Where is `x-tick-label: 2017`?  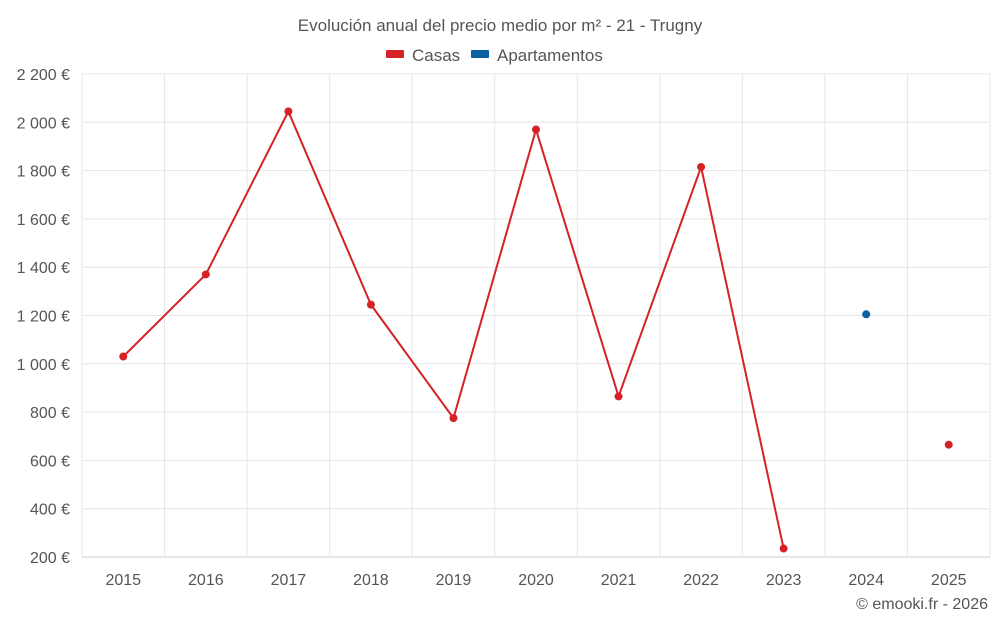 x-tick-label: 2017 is located at coordinates (289, 580).